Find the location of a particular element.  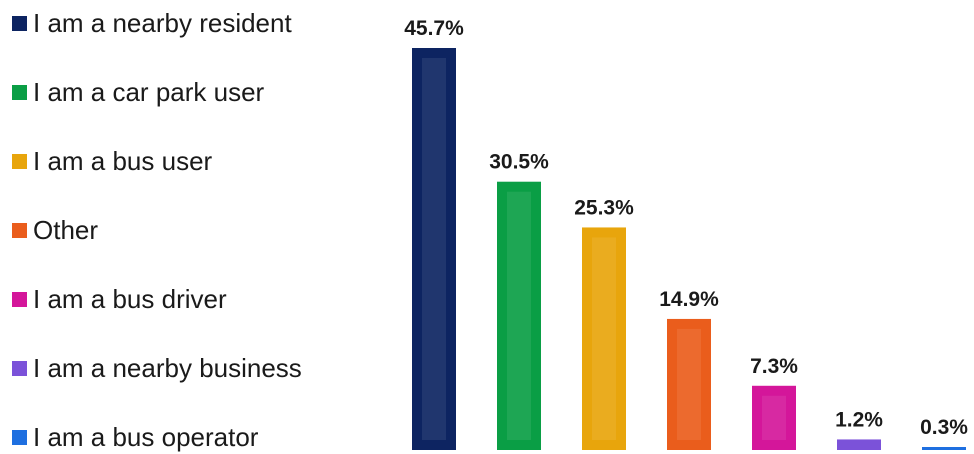

bar-value-label: 45.7% is located at coordinates (434, 28).